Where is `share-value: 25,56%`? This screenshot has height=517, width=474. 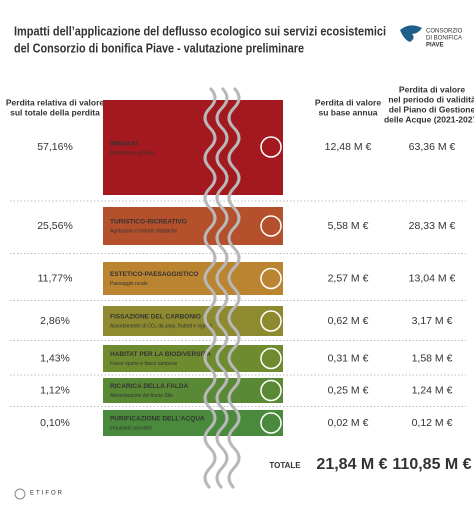 share-value: 25,56% is located at coordinates (55, 226).